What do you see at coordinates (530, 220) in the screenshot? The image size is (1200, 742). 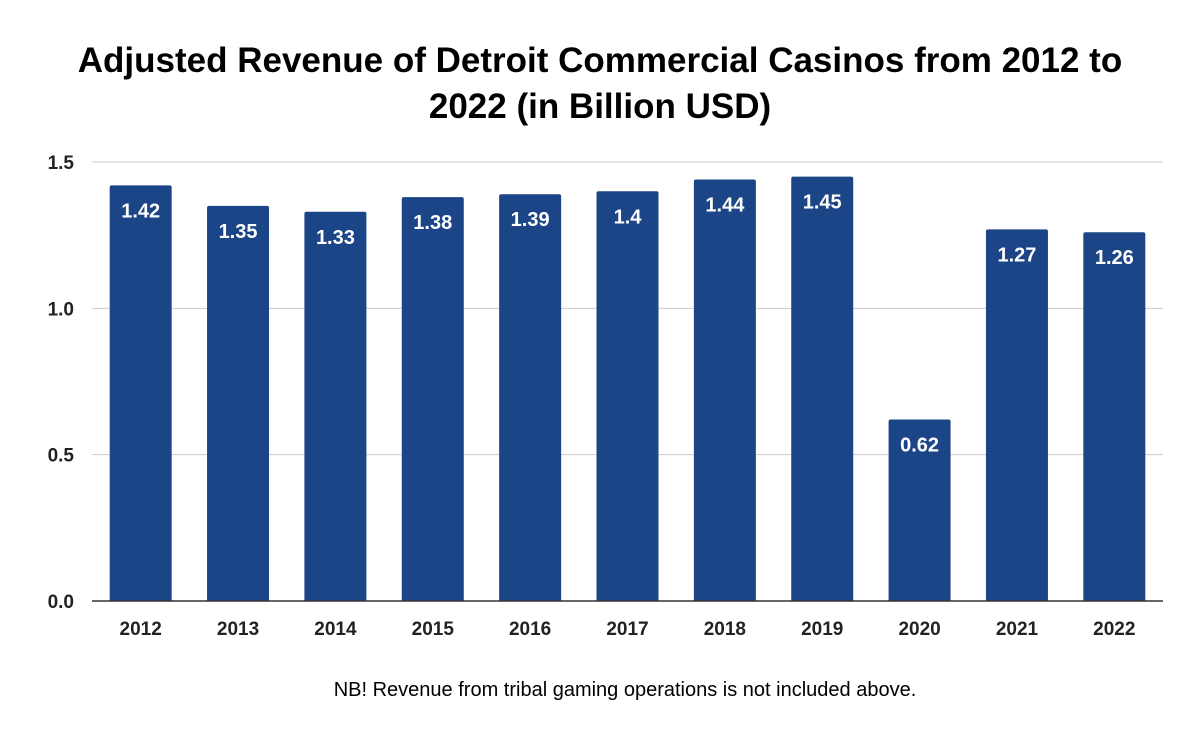 I see `data-label: 1.39` at bounding box center [530, 220].